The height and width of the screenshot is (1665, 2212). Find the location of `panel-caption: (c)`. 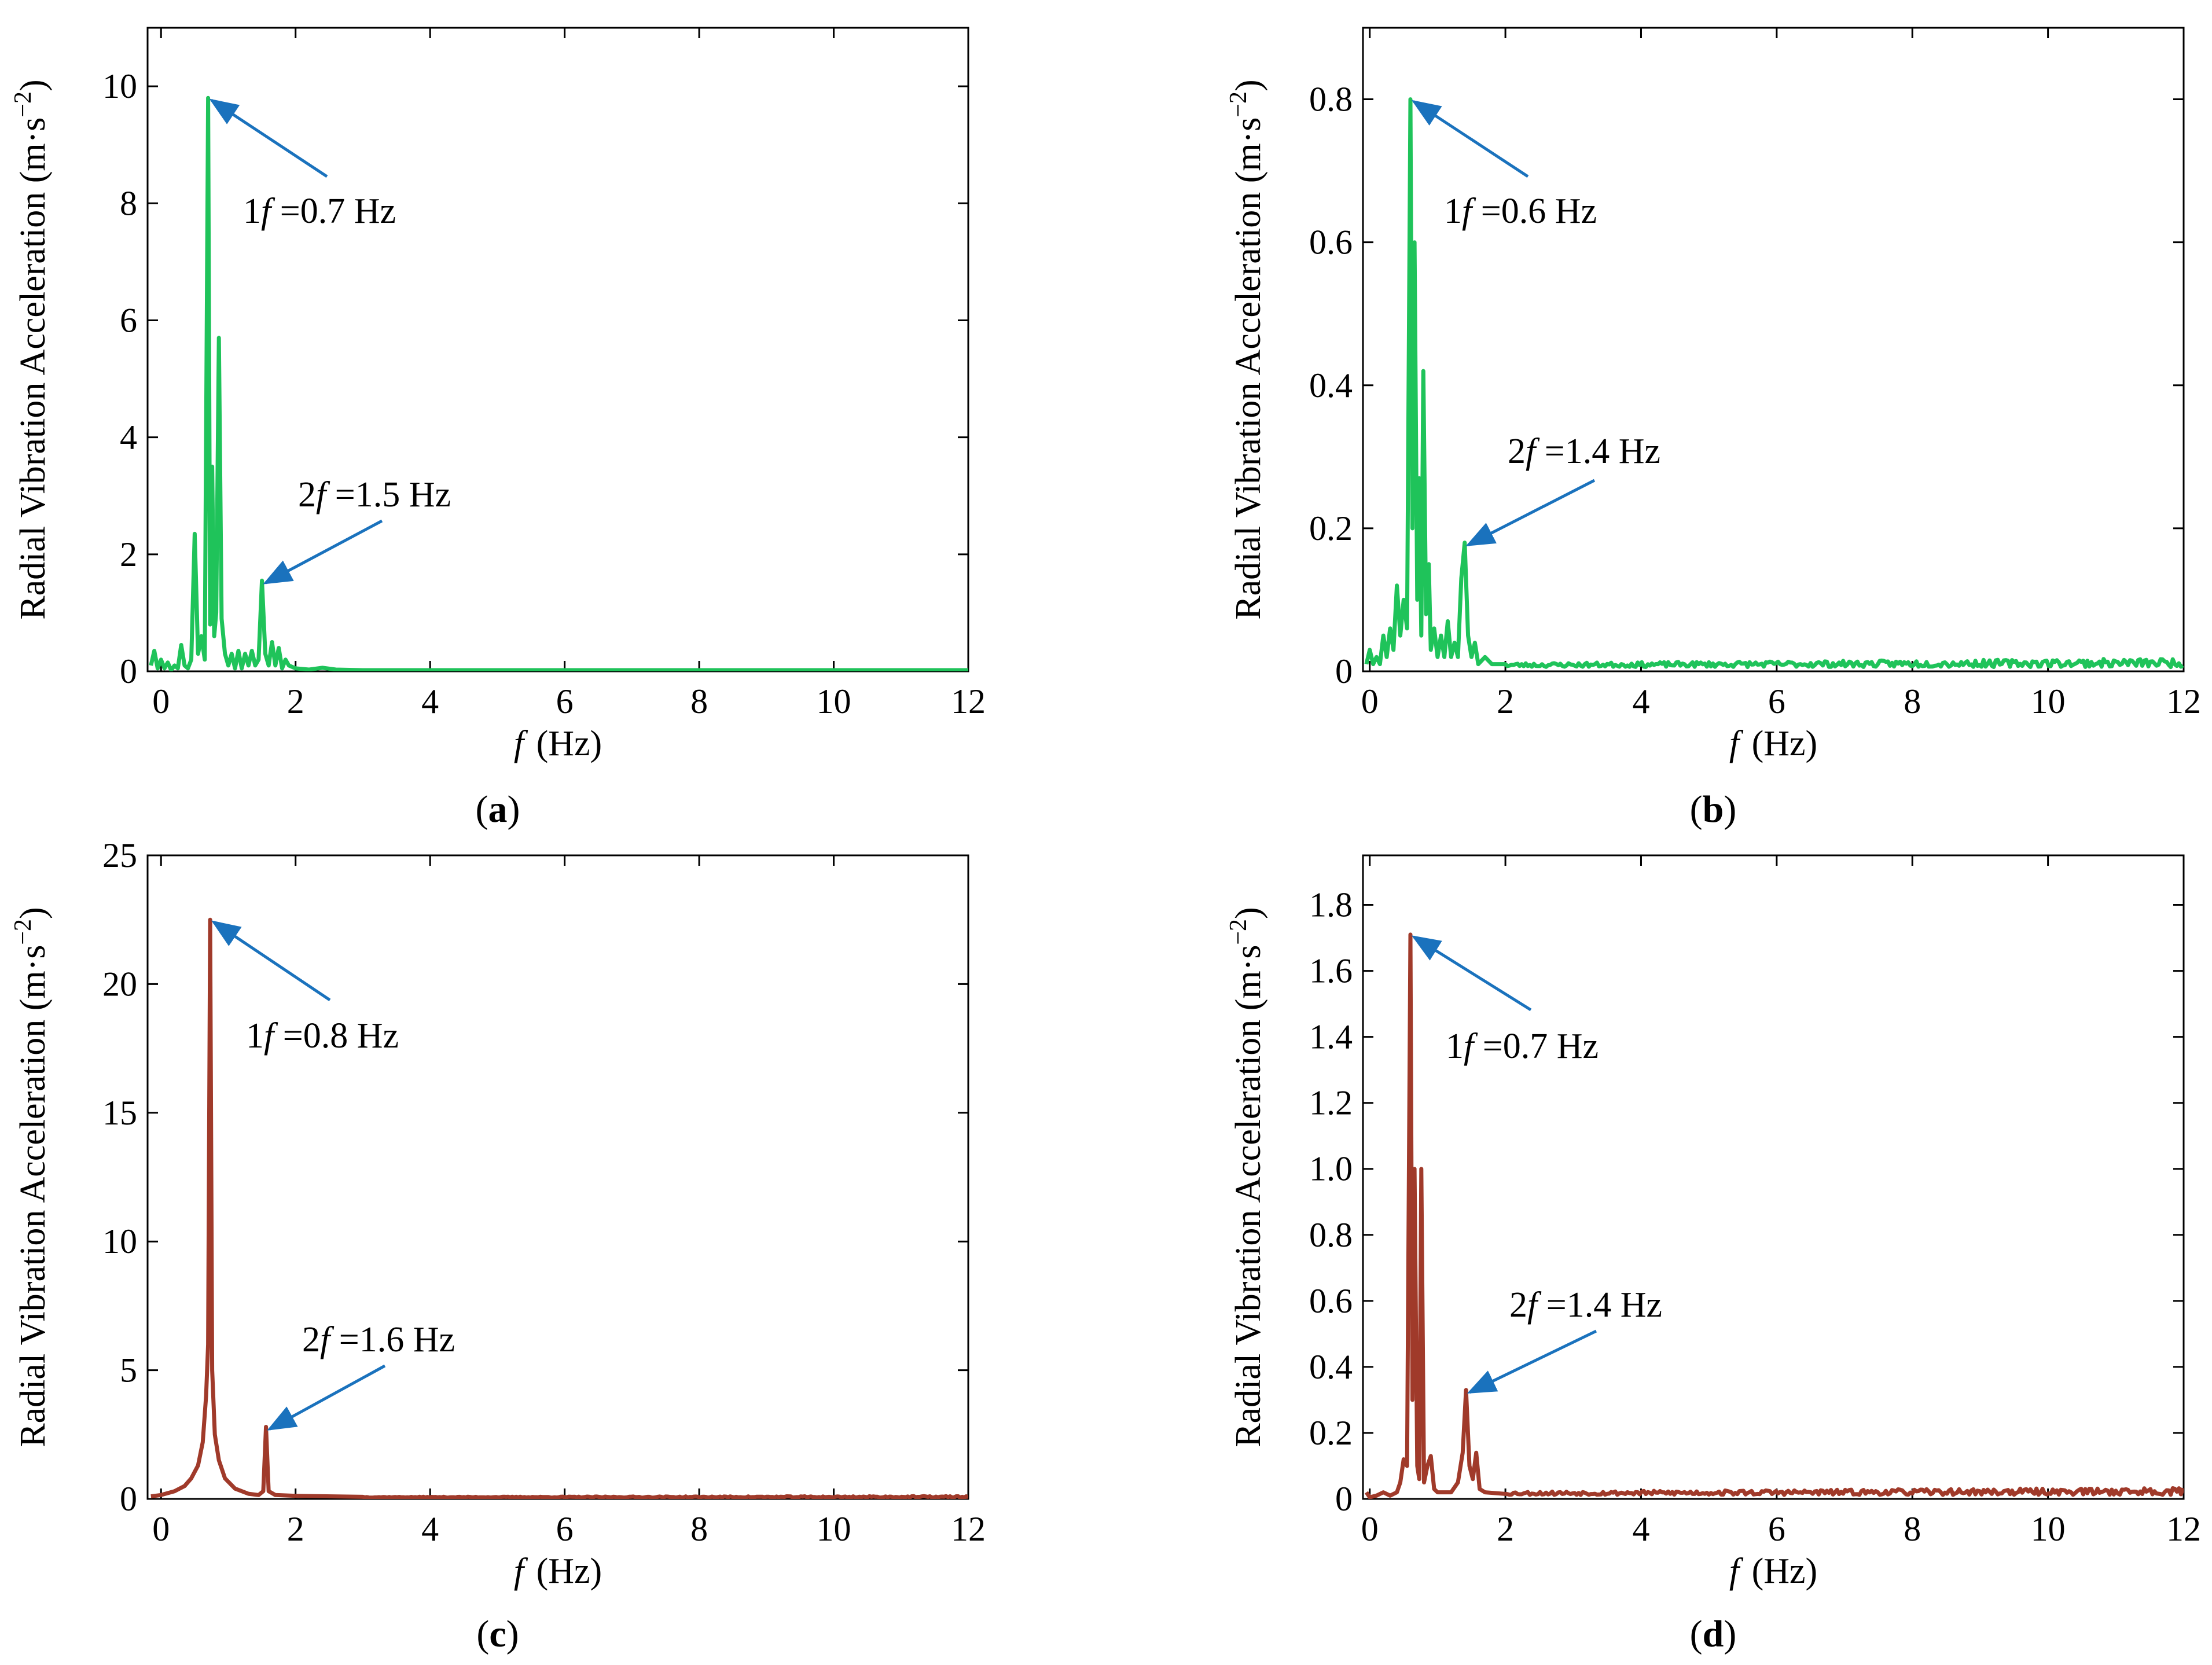

panel-caption: (c) is located at coordinates (498, 1634).